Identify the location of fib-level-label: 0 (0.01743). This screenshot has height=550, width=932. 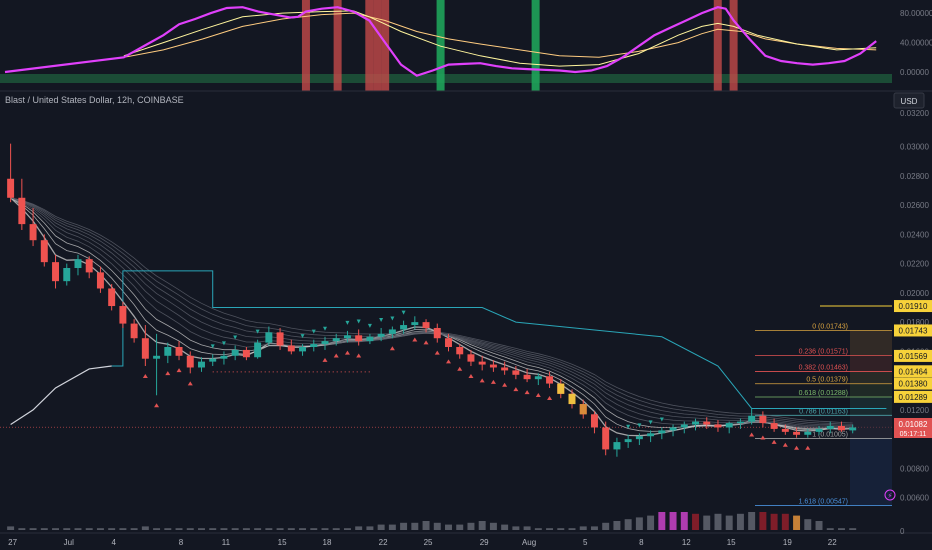
(830, 326).